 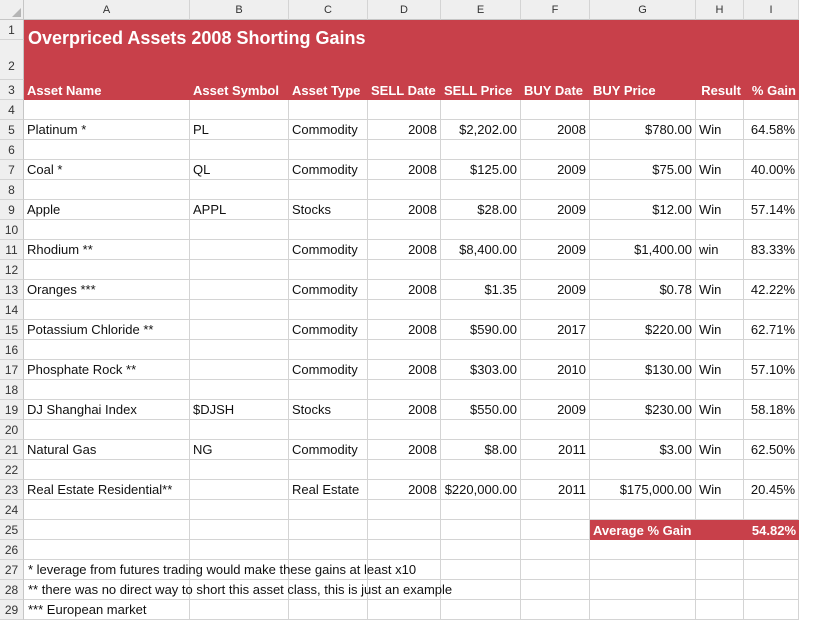 What do you see at coordinates (771, 410) in the screenshot?
I see `cell-gain: 58.18%` at bounding box center [771, 410].